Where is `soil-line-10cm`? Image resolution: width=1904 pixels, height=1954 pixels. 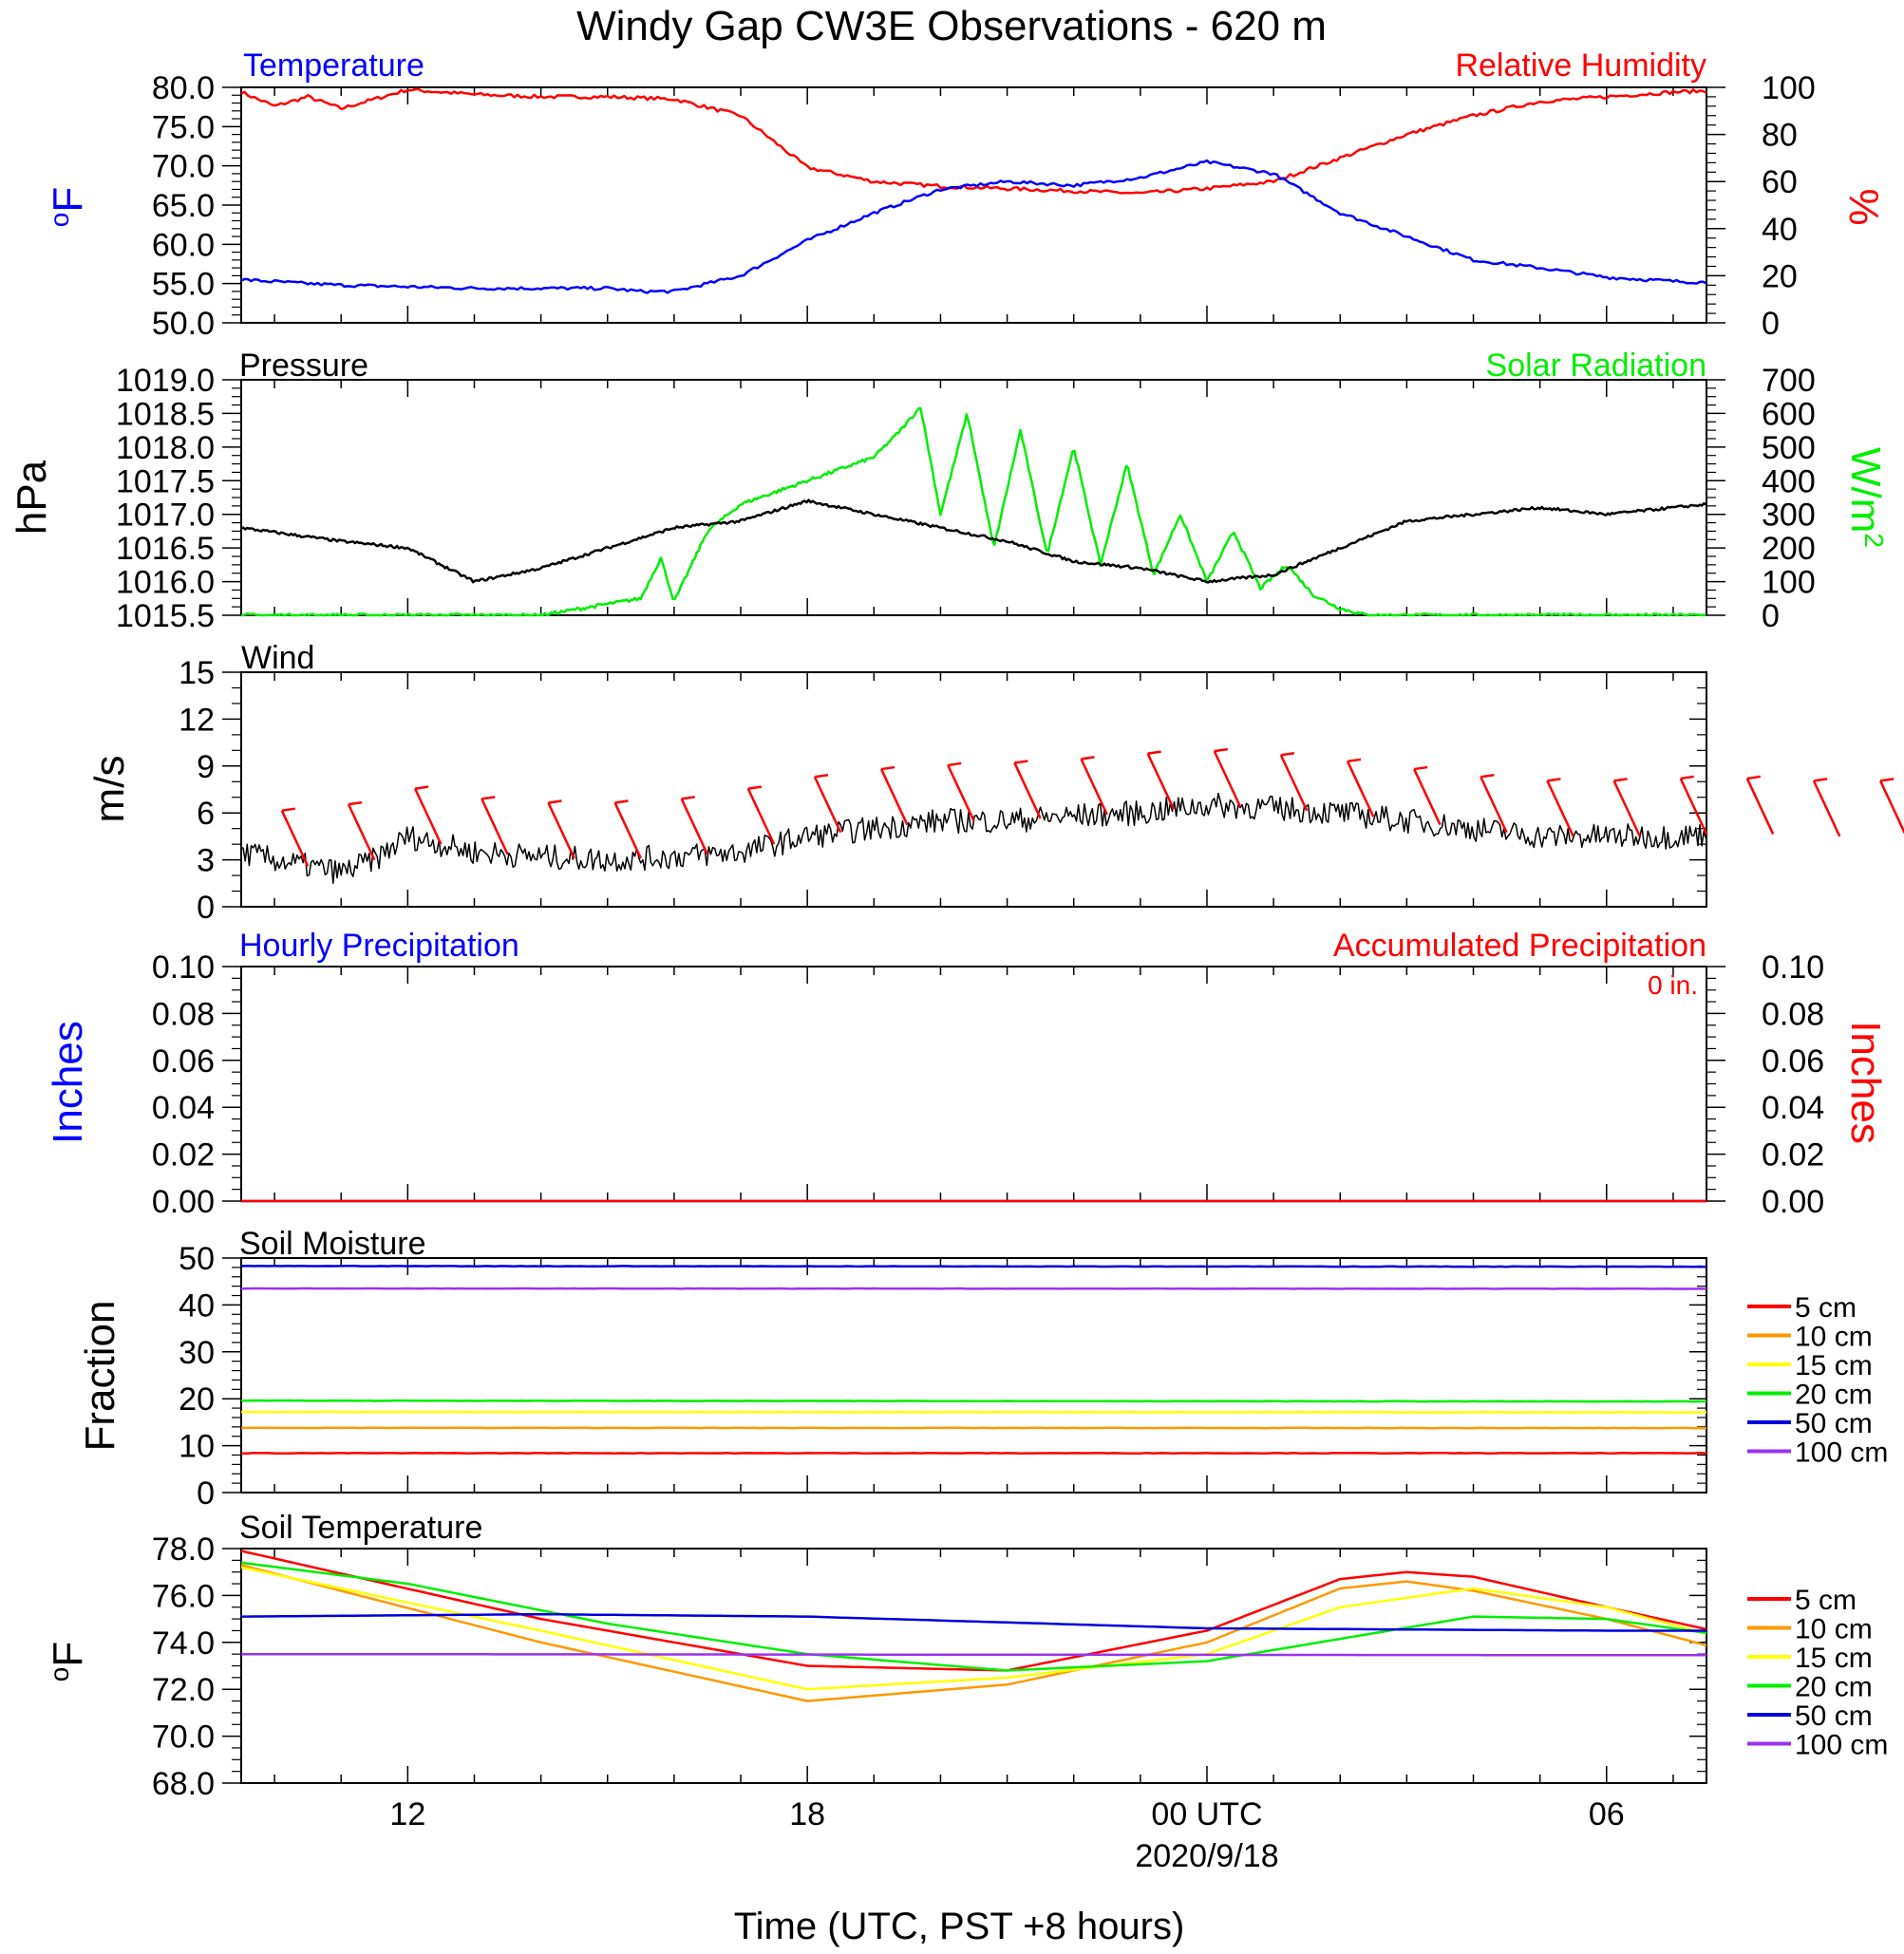
soil-line-10cm is located at coordinates (974, 1428).